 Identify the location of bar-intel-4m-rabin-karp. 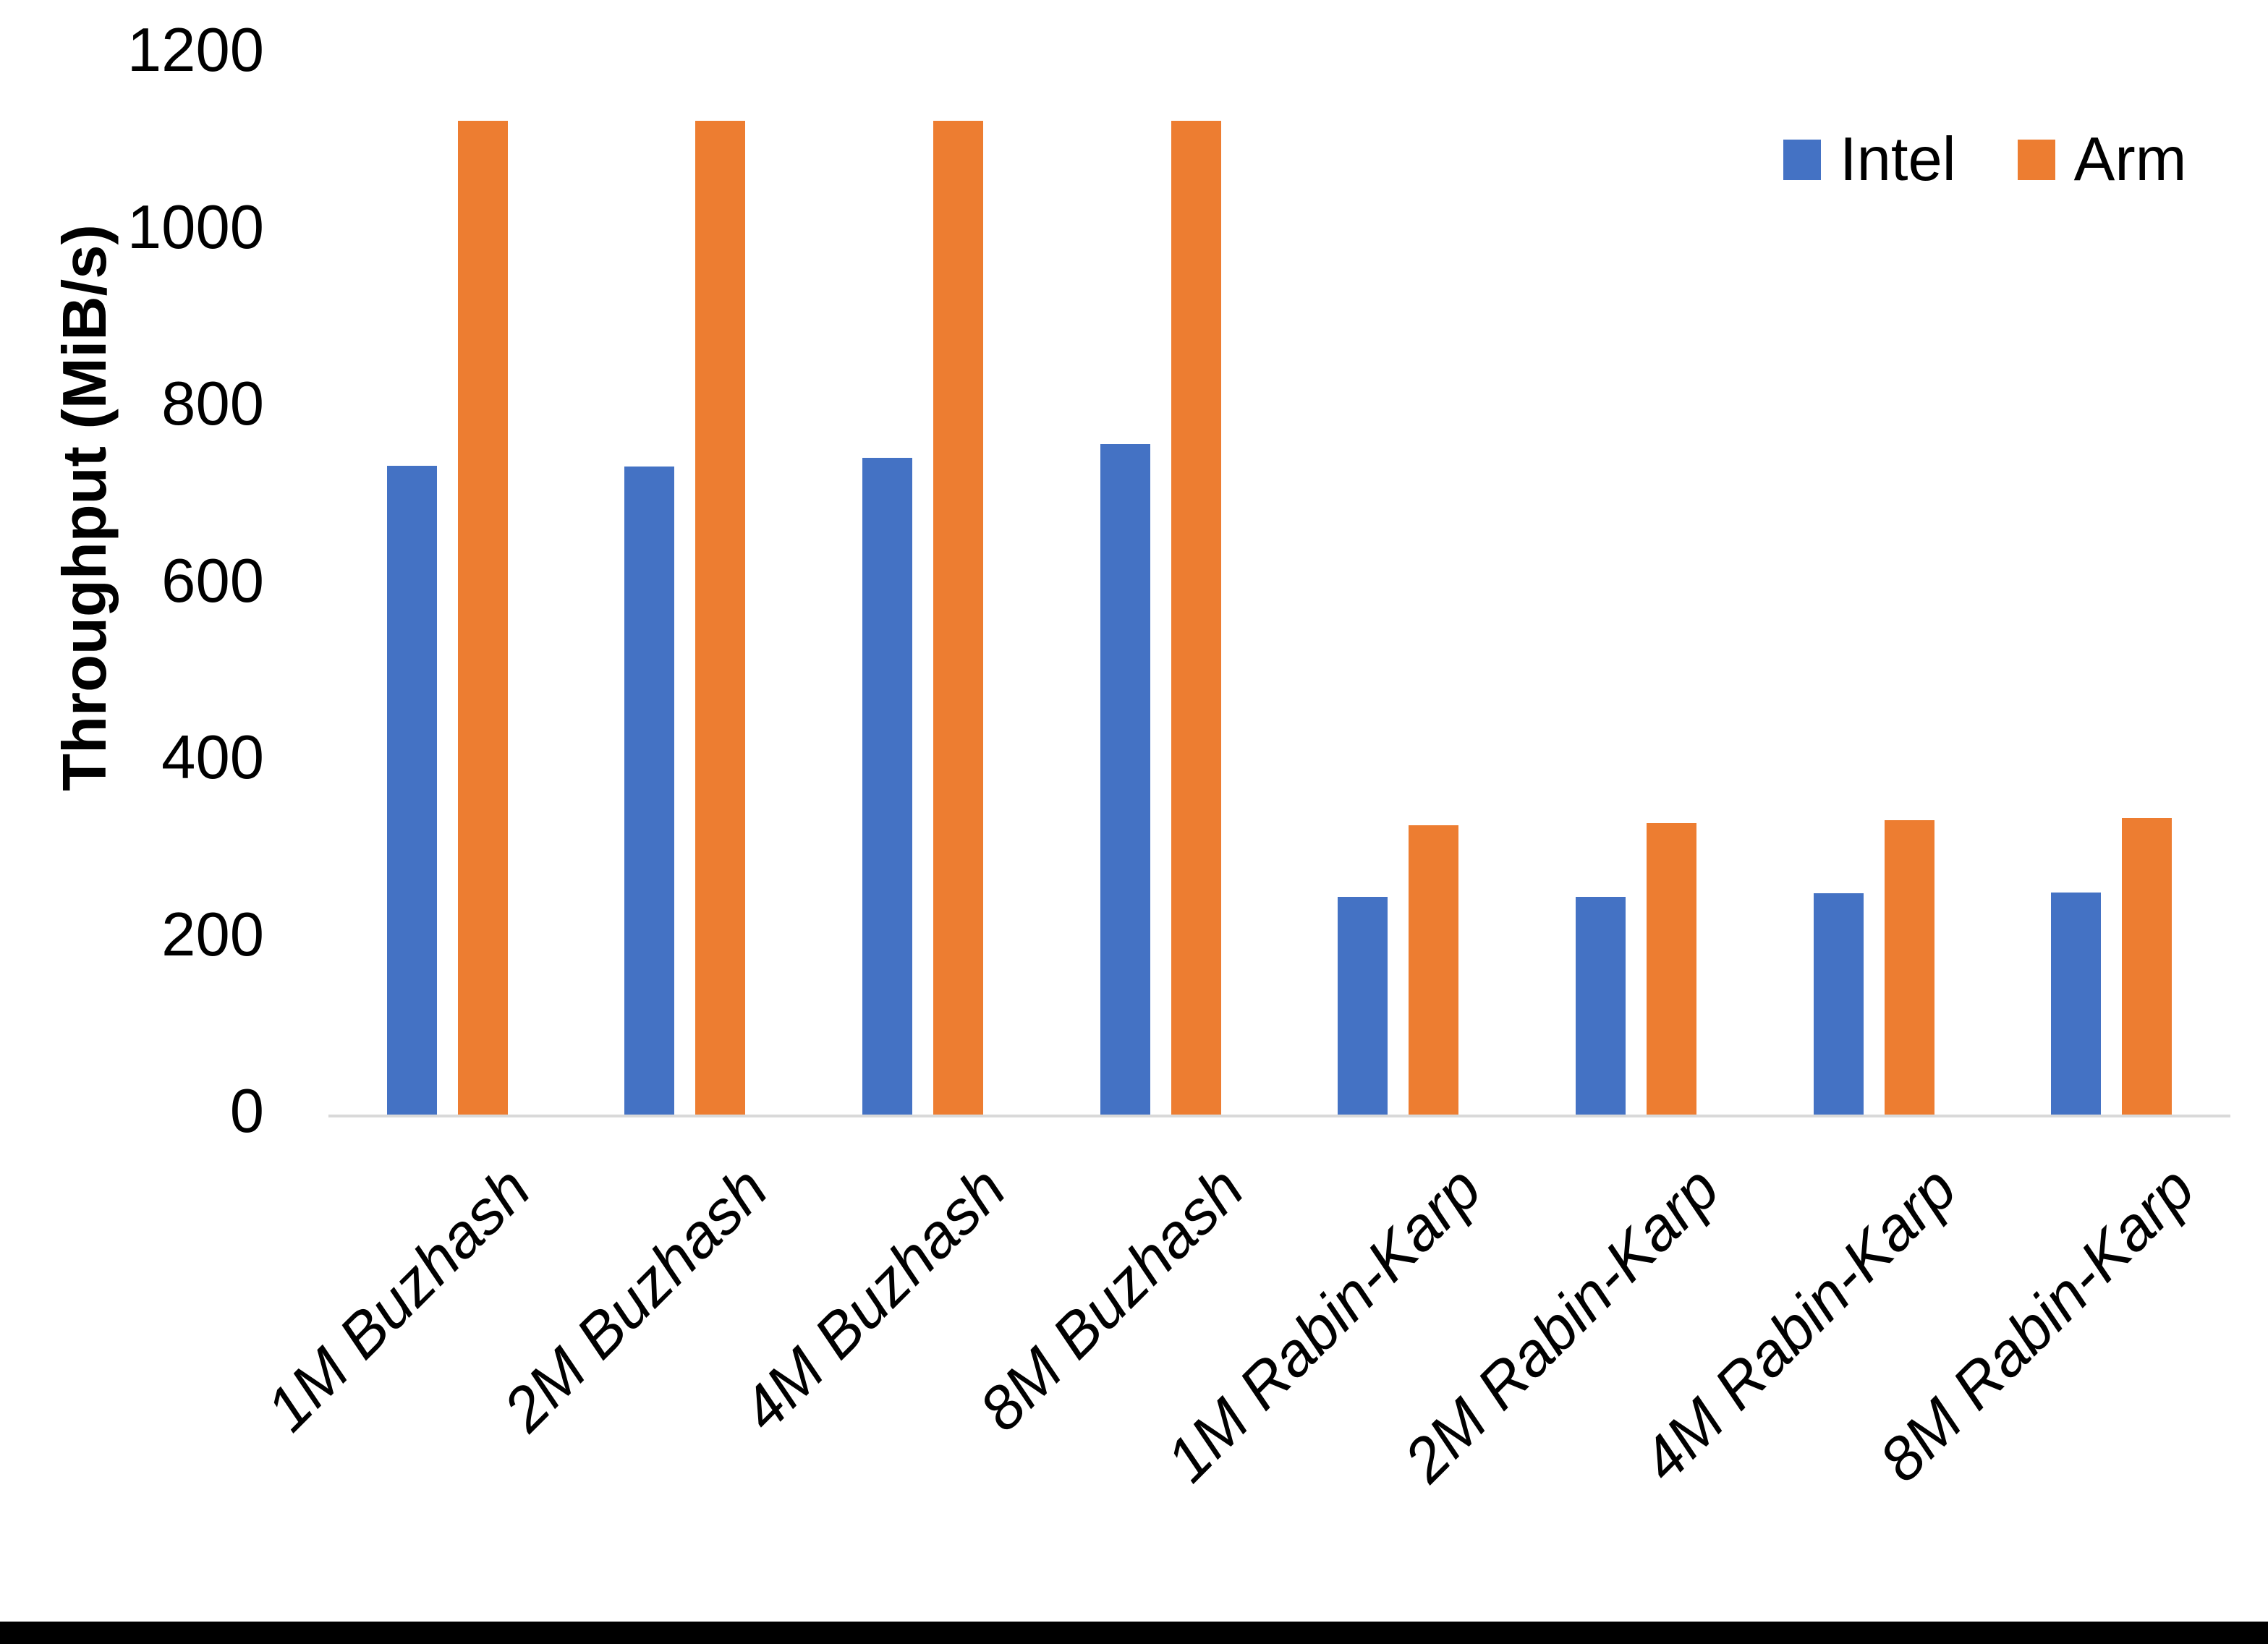
(1838, 1004).